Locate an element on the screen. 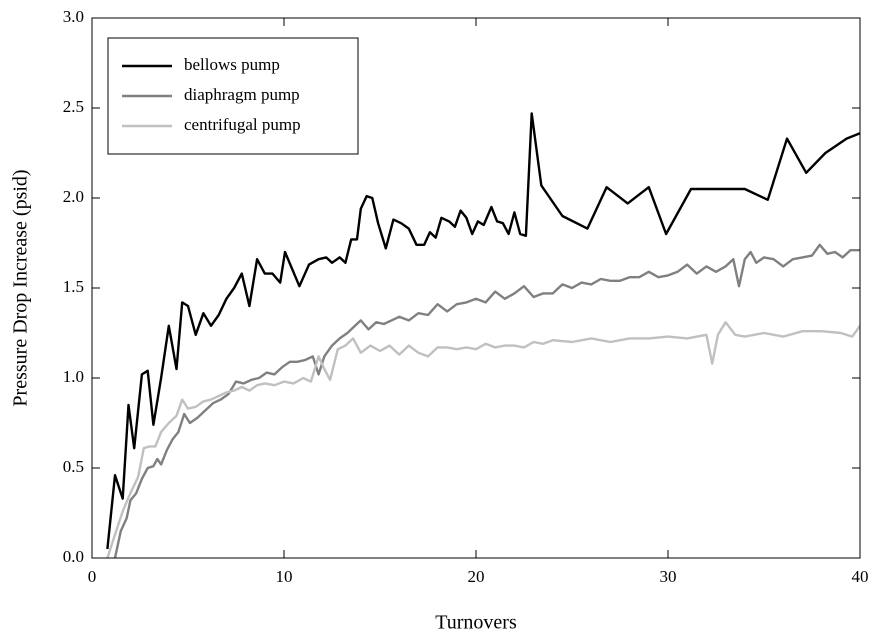 This screenshot has height=636, width=872. x-tick-label: 40 is located at coordinates (860, 576).